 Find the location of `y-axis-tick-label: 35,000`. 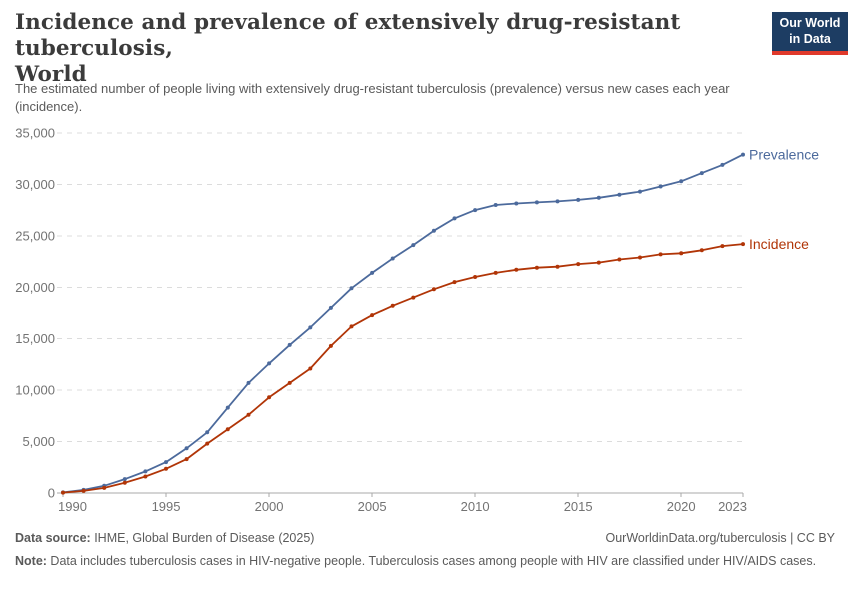

y-axis-tick-label: 35,000 is located at coordinates (35, 133).